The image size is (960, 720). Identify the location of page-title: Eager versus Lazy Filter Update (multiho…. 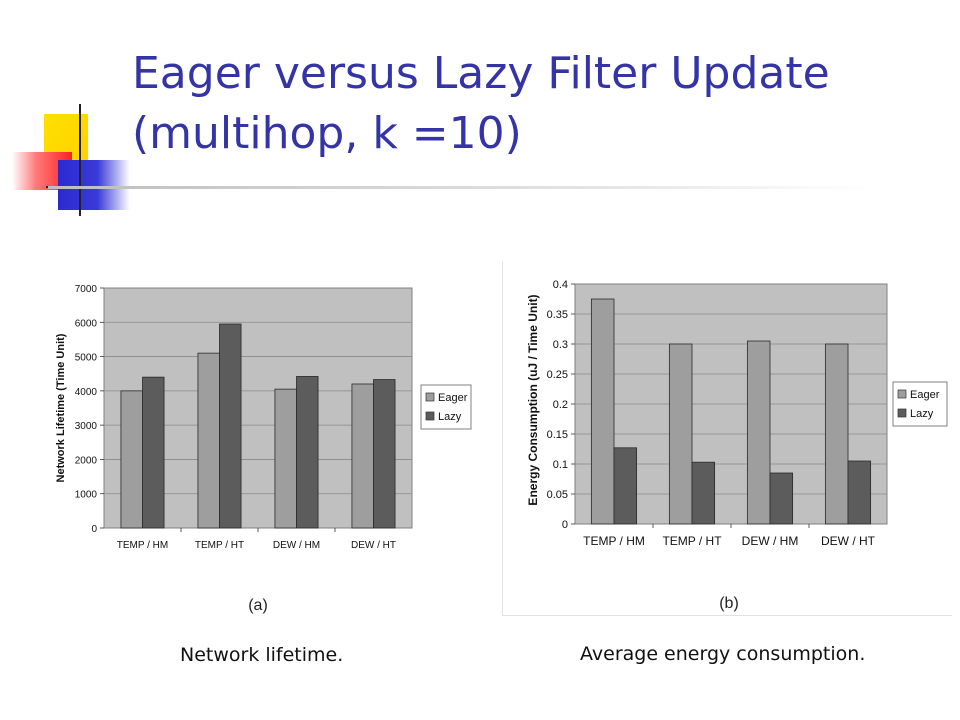
(542, 104).